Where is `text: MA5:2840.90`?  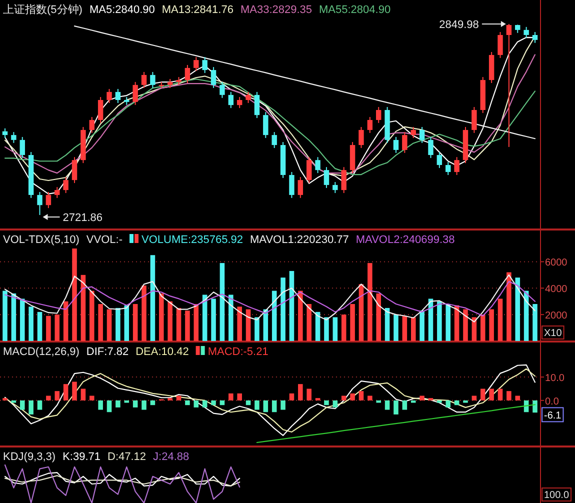
text: MA5:2840.90 is located at coordinates (122, 10).